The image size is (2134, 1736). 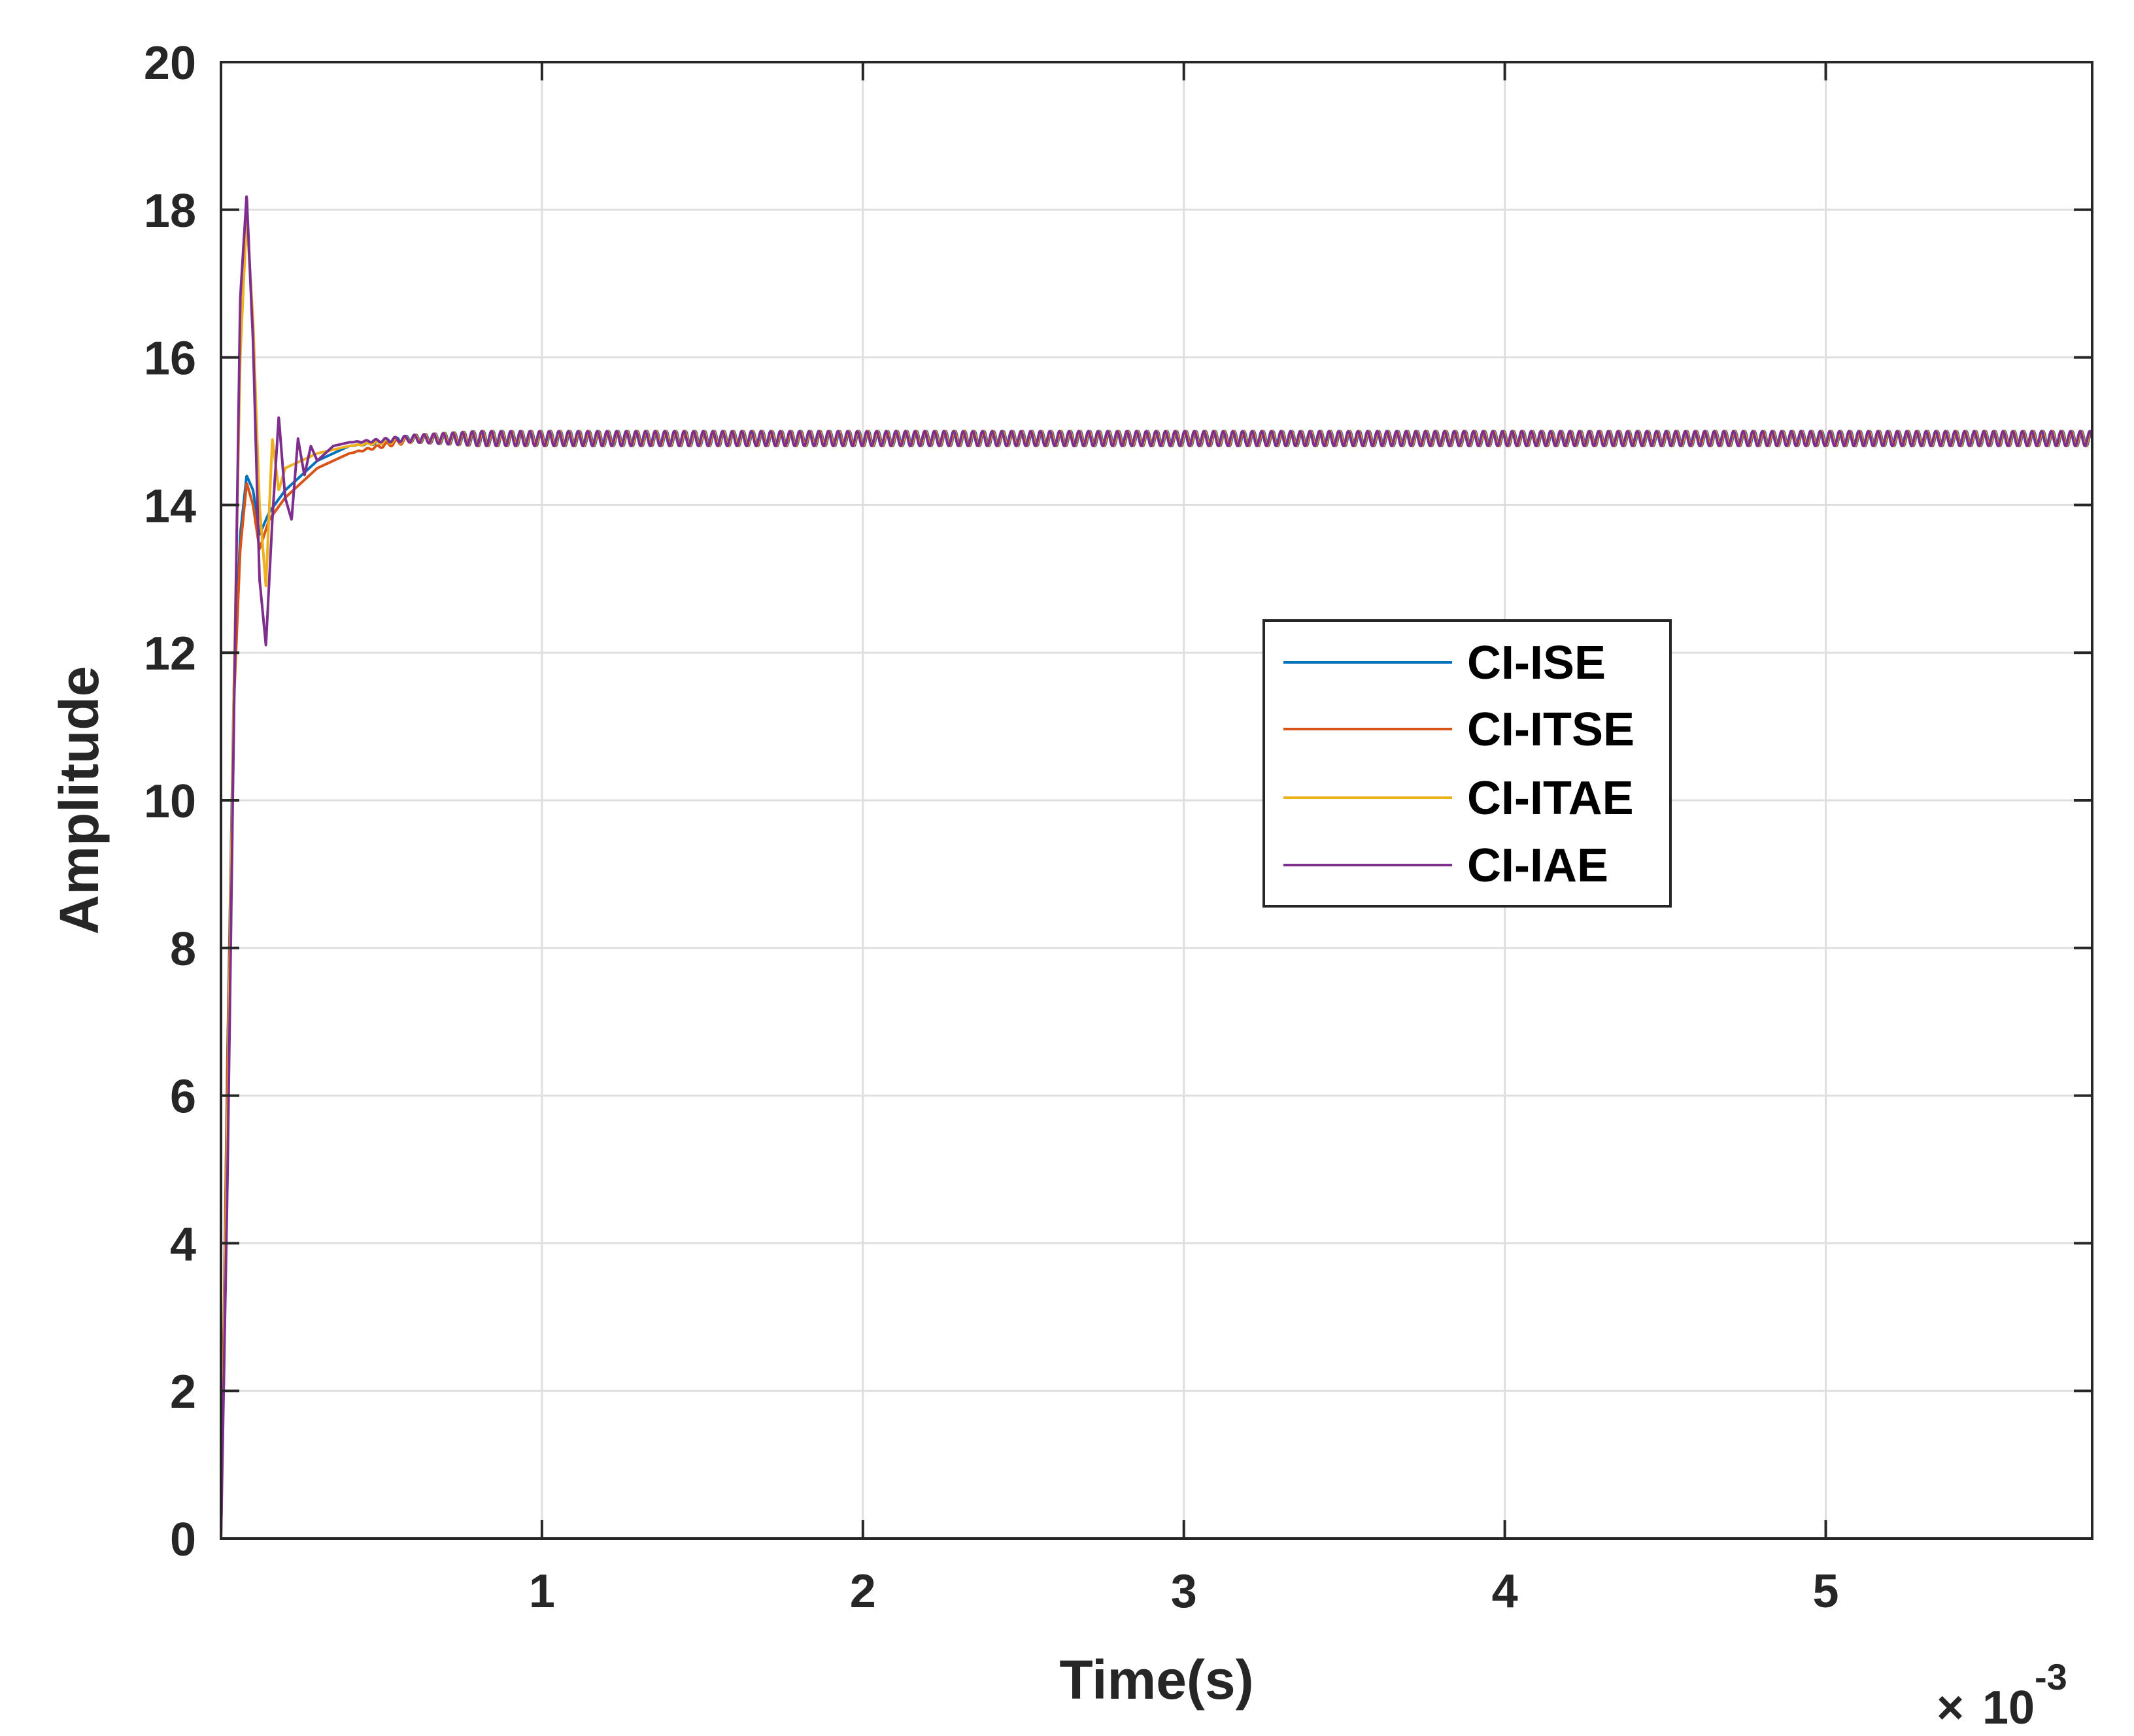 What do you see at coordinates (1551, 730) in the screenshot?
I see `legend-label-ci-itse: CI-ITSE` at bounding box center [1551, 730].